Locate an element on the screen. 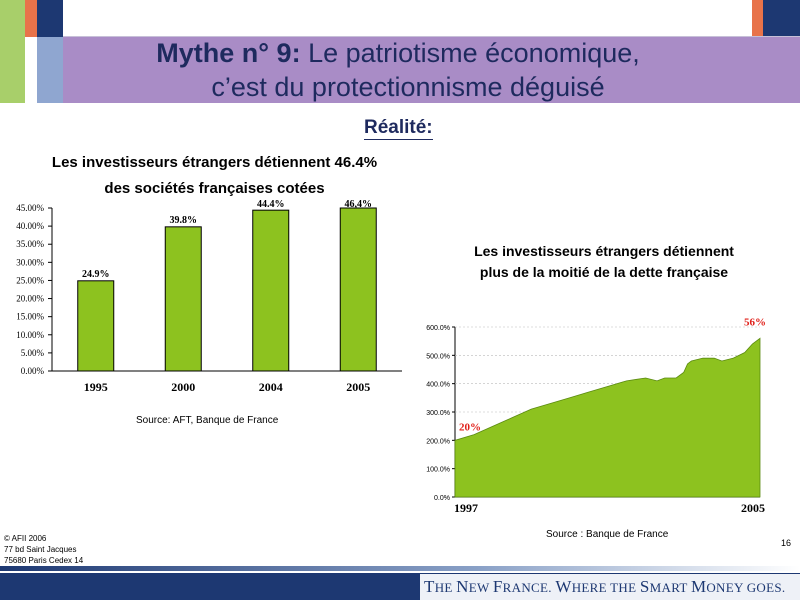 The height and width of the screenshot is (601, 800). area-y-tick-label: 300.0% is located at coordinates (438, 413).